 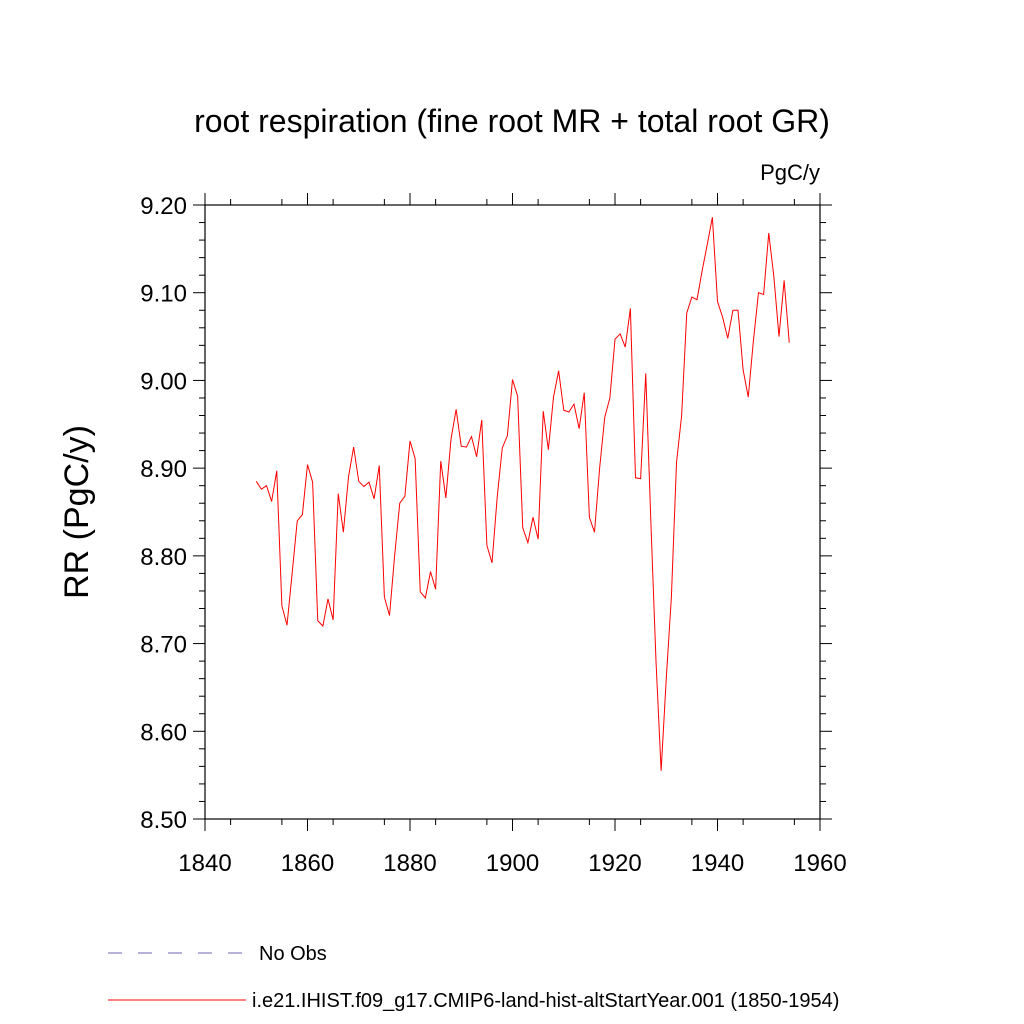 What do you see at coordinates (204, 863) in the screenshot?
I see `x-tick-label: 1840` at bounding box center [204, 863].